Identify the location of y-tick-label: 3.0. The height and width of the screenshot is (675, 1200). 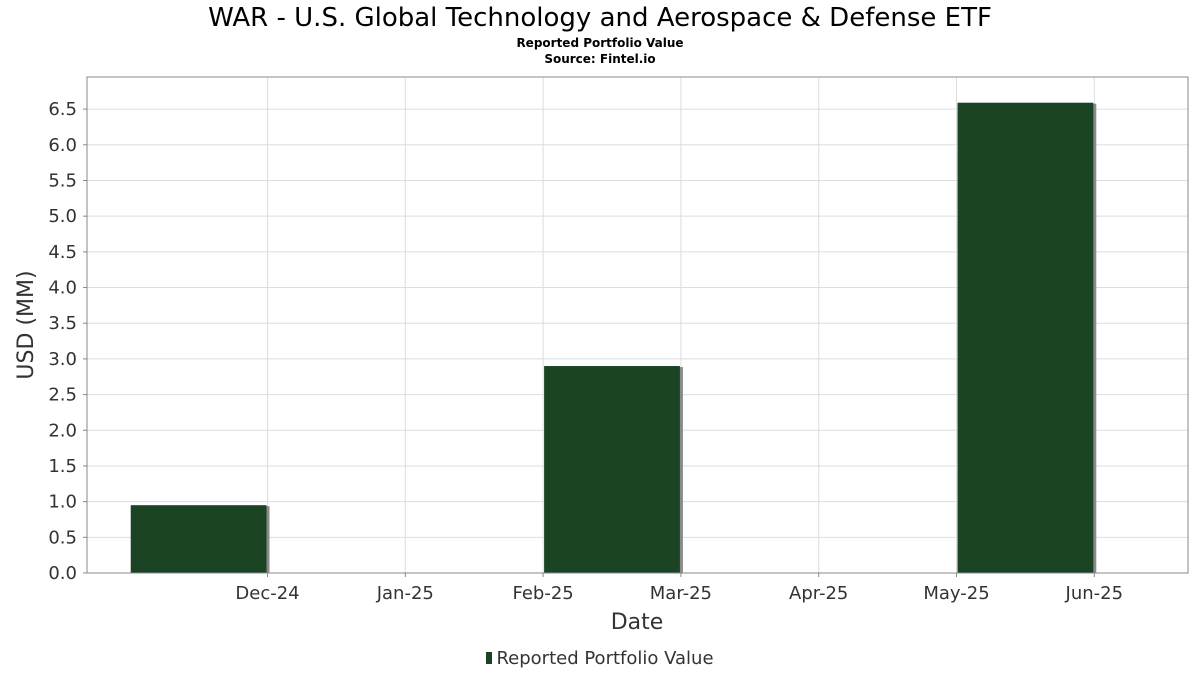
(62, 359).